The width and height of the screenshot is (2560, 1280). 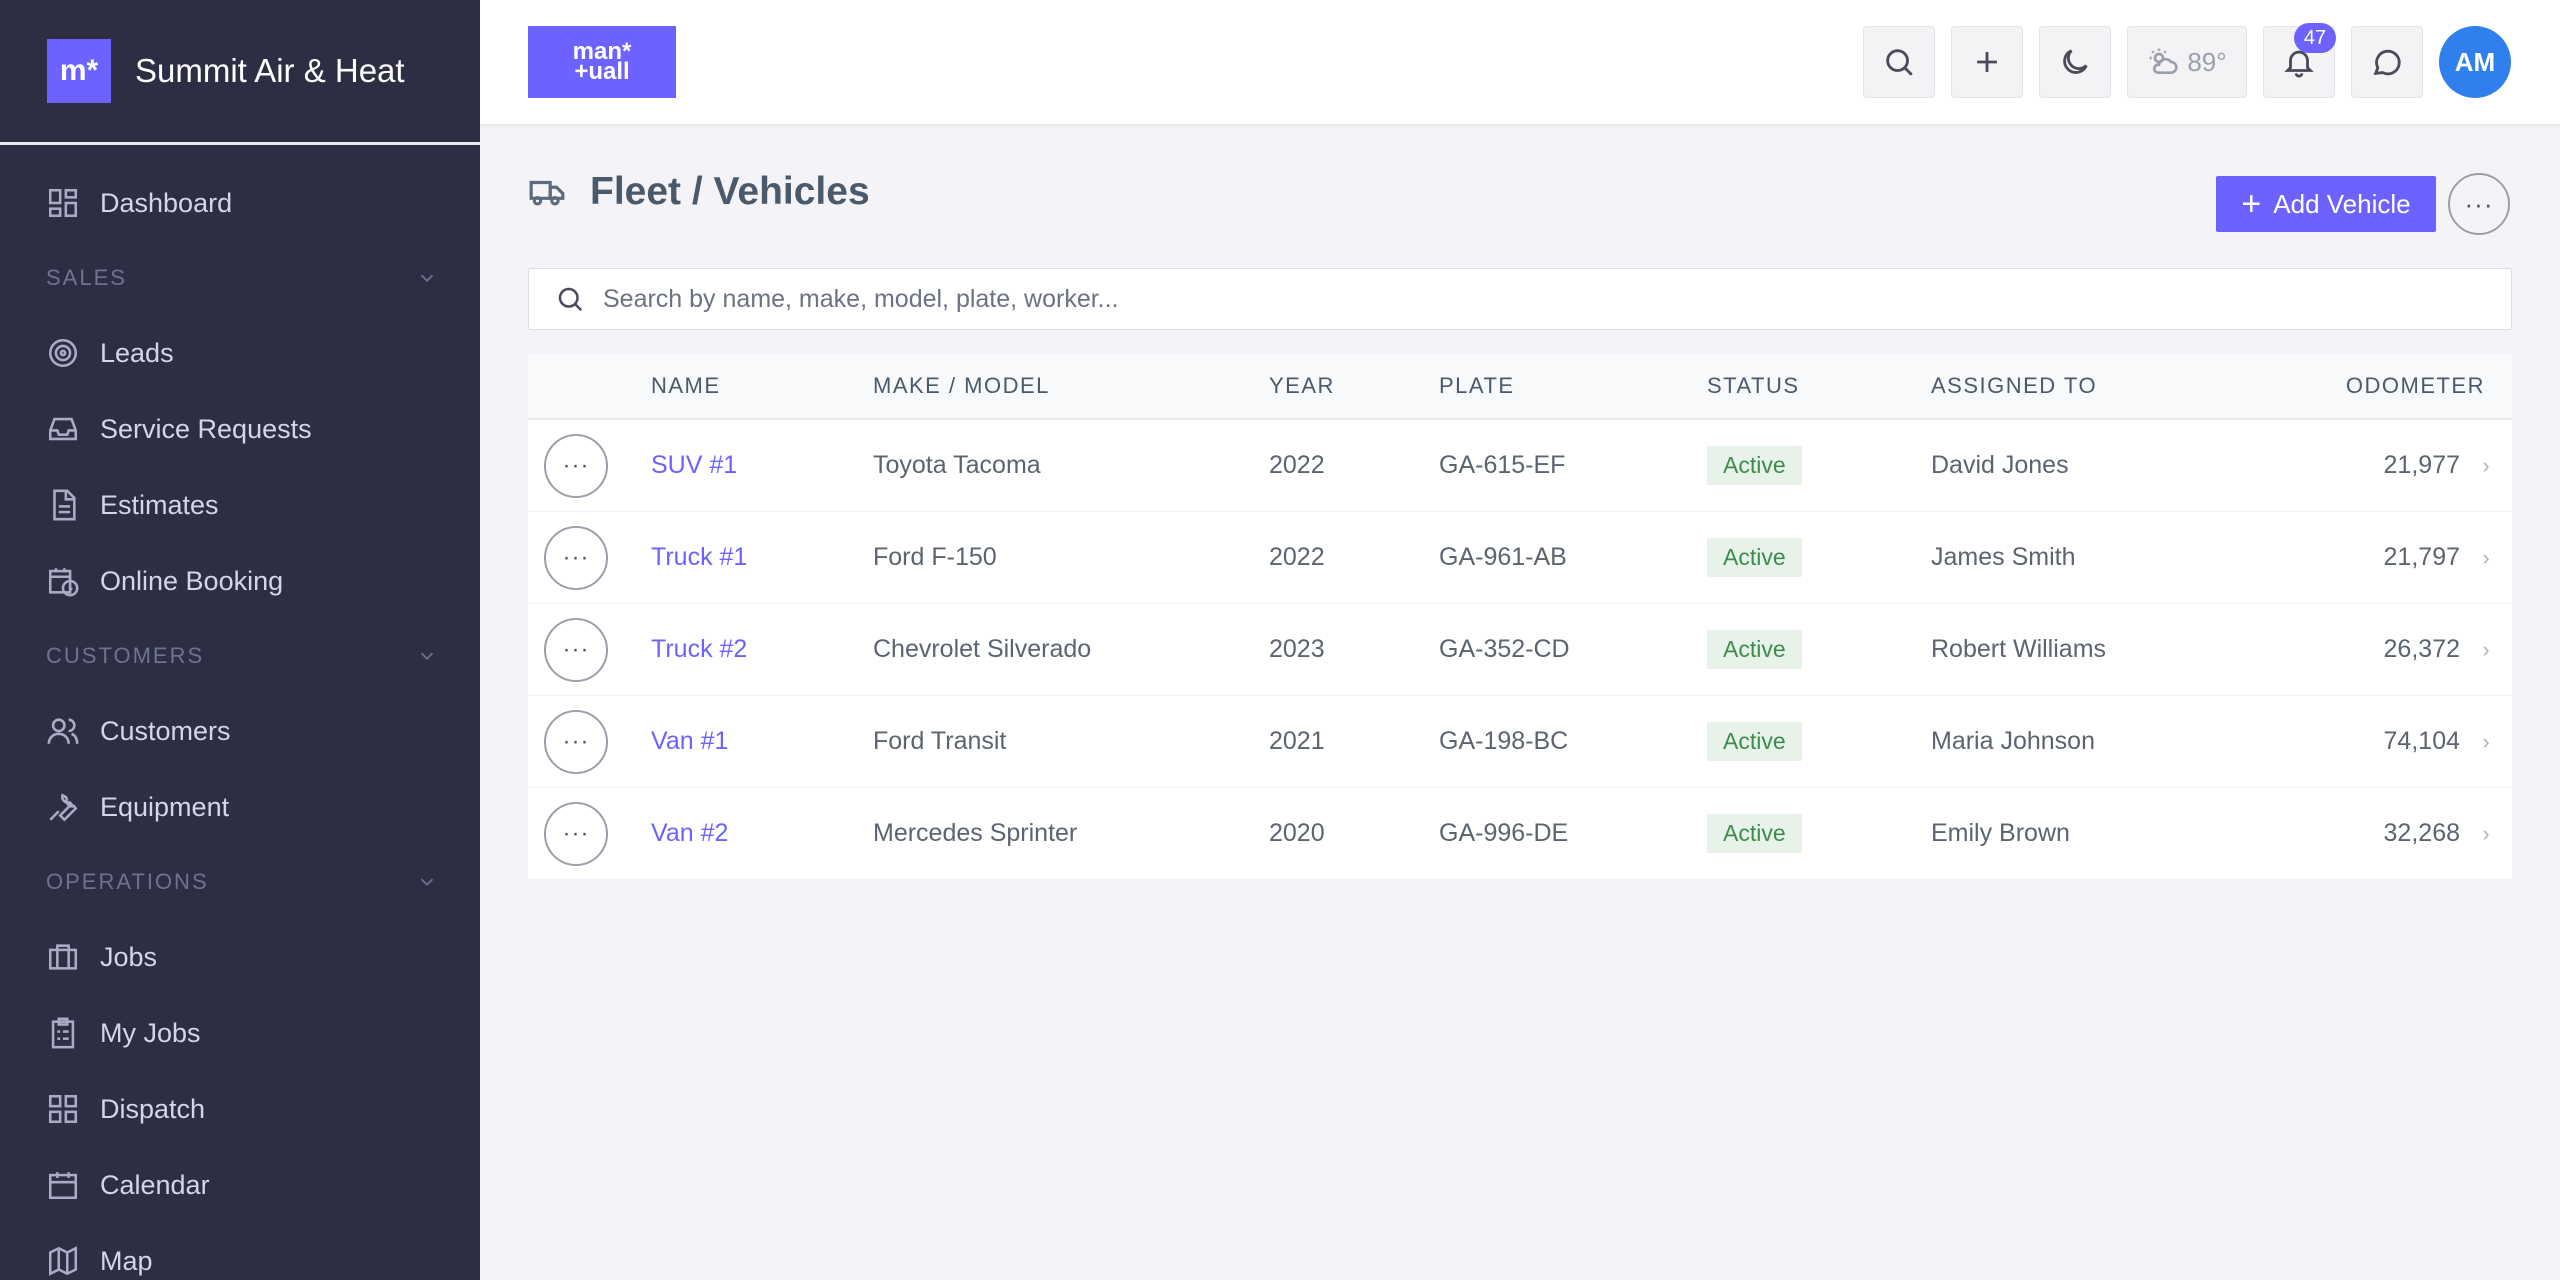 What do you see at coordinates (165, 730) in the screenshot?
I see `sidebar-item-label: Customers` at bounding box center [165, 730].